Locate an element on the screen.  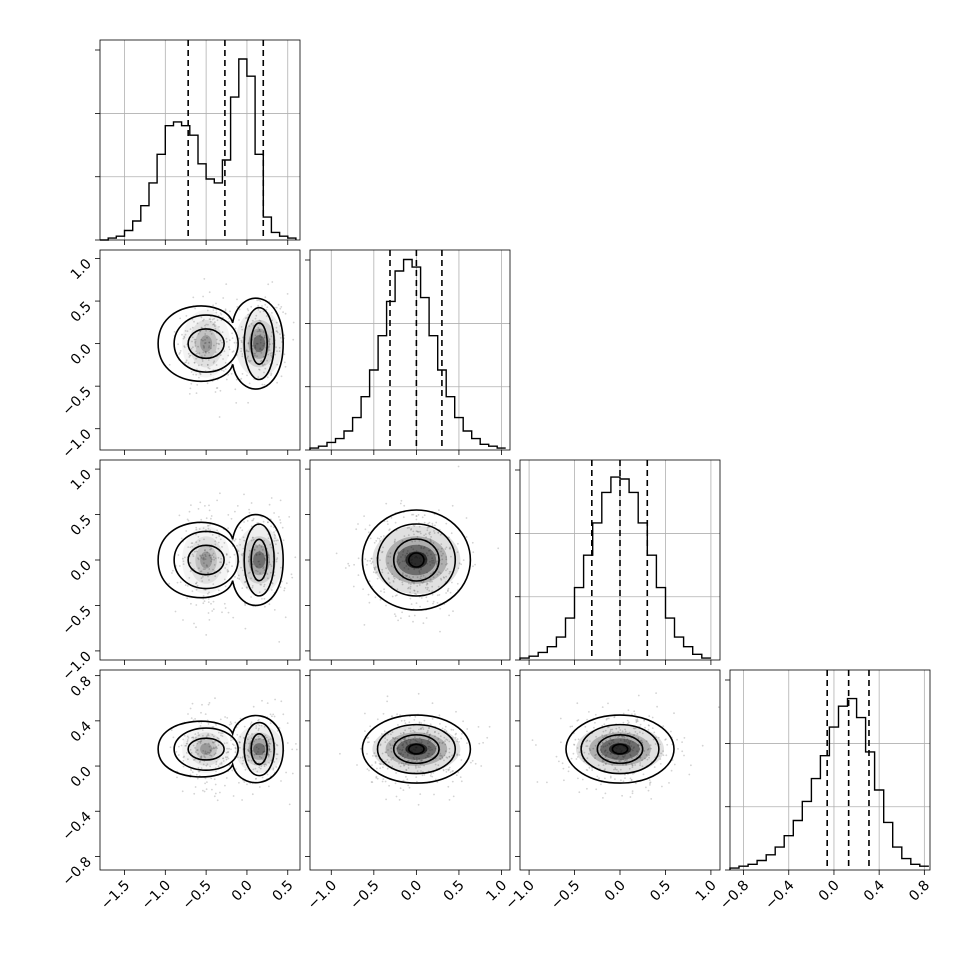
ytick-label-1-1: −0.5 is located at coordinates (76, 401).